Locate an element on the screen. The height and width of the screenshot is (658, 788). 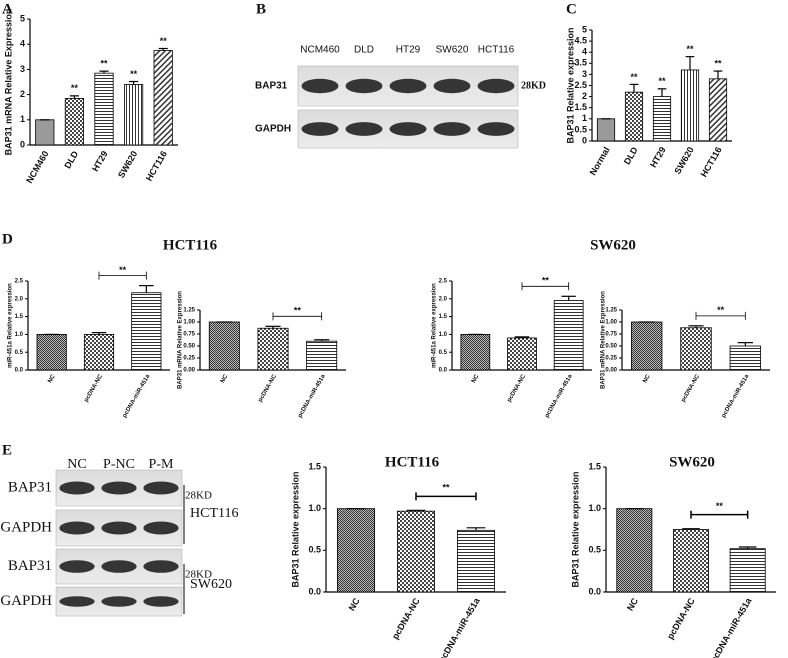
lane-label: P-M is located at coordinates (161, 464).